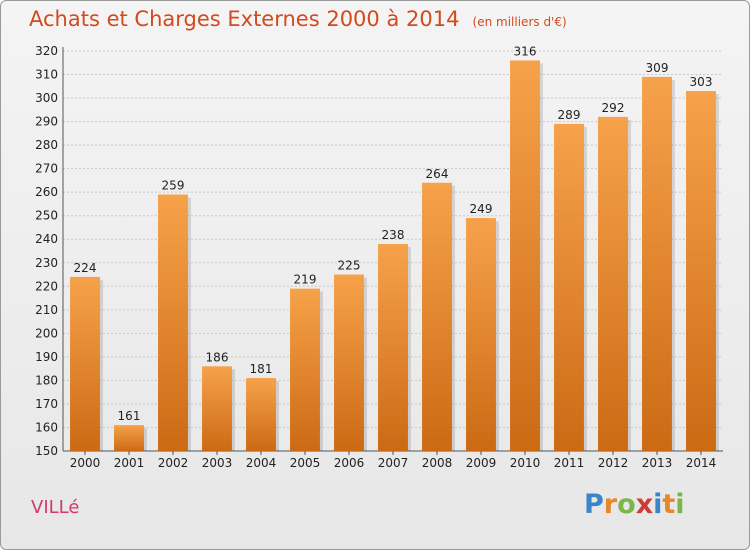 This screenshot has width=750, height=550. I want to click on proxiti-logo: Proxiti, so click(634, 504).